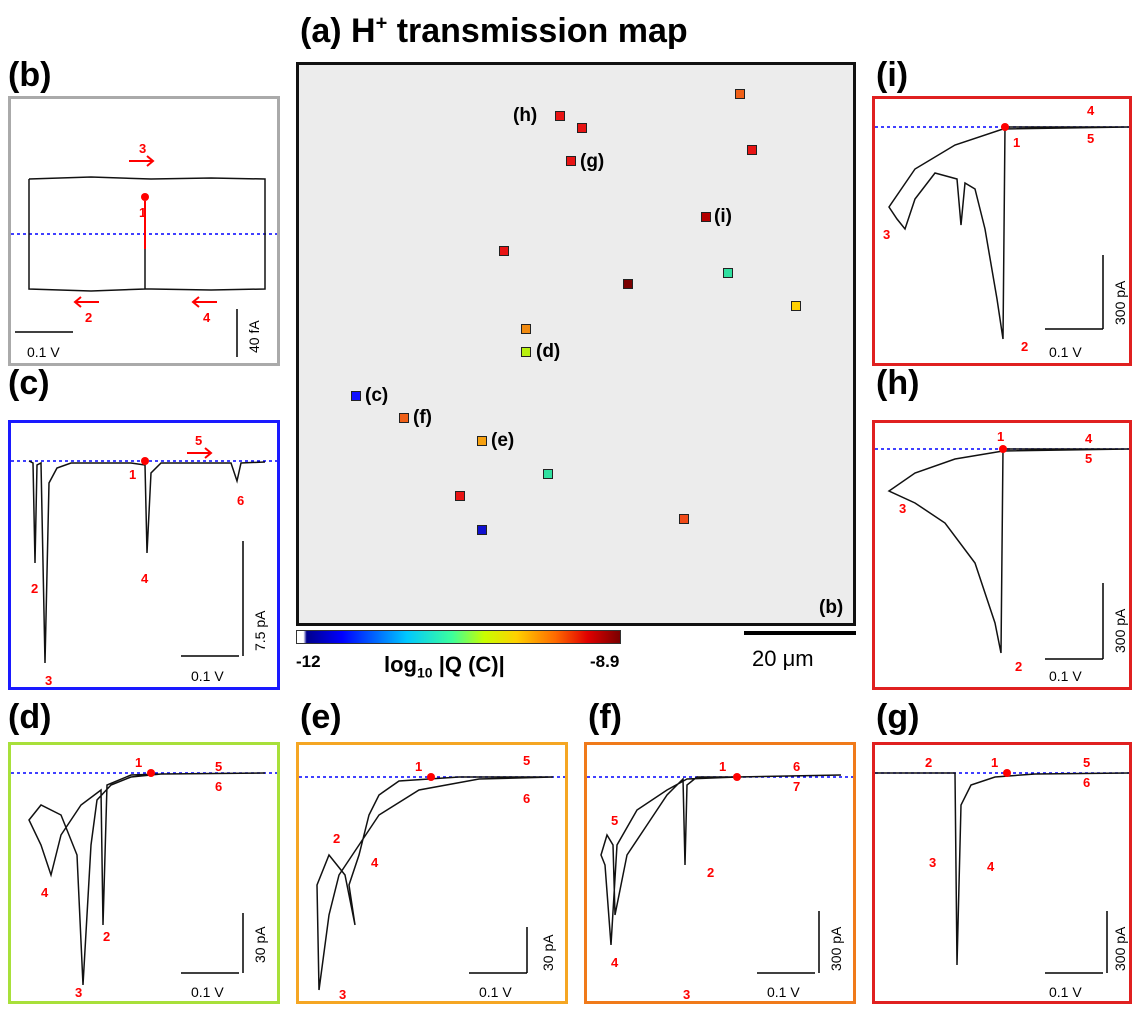 This screenshot has height=1012, width=1132. I want to click on colorbar, so click(458, 637).